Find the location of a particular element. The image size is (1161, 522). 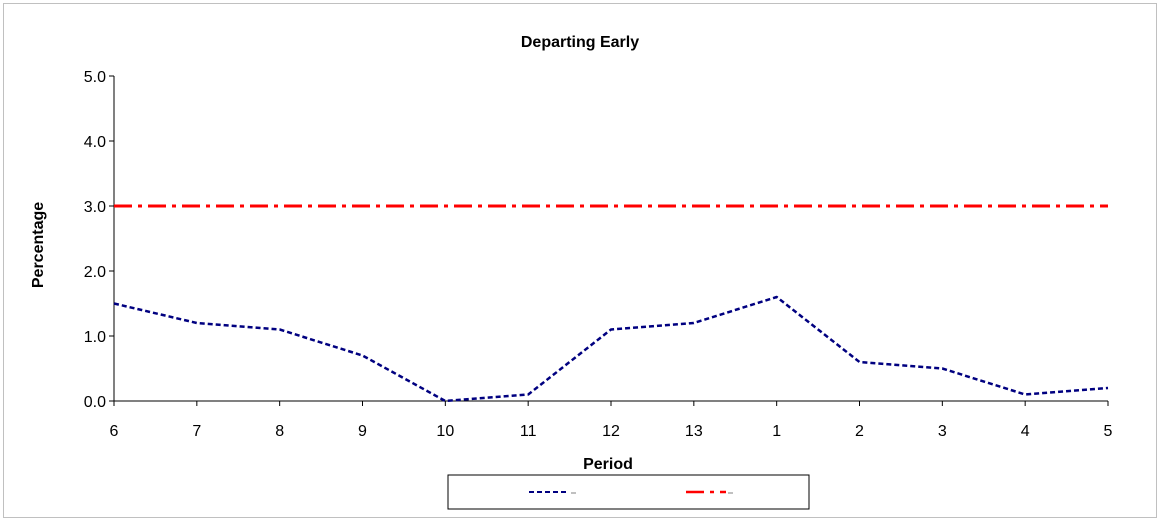

y-axis-label: Percentage is located at coordinates (38, 245).